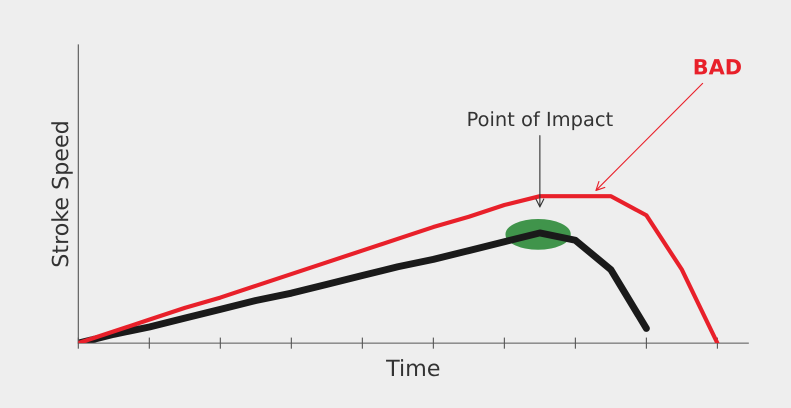 The image size is (791, 408). Describe the element at coordinates (413, 367) in the screenshot. I see `x-axis-title: Time` at that location.